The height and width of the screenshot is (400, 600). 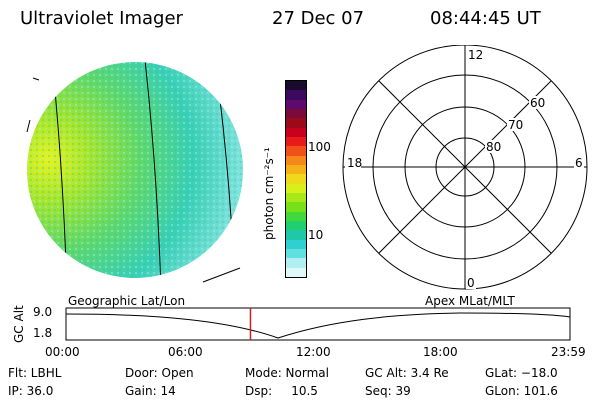 What do you see at coordinates (521, 373) in the screenshot?
I see `glat-value: GLat: −18.0` at bounding box center [521, 373].